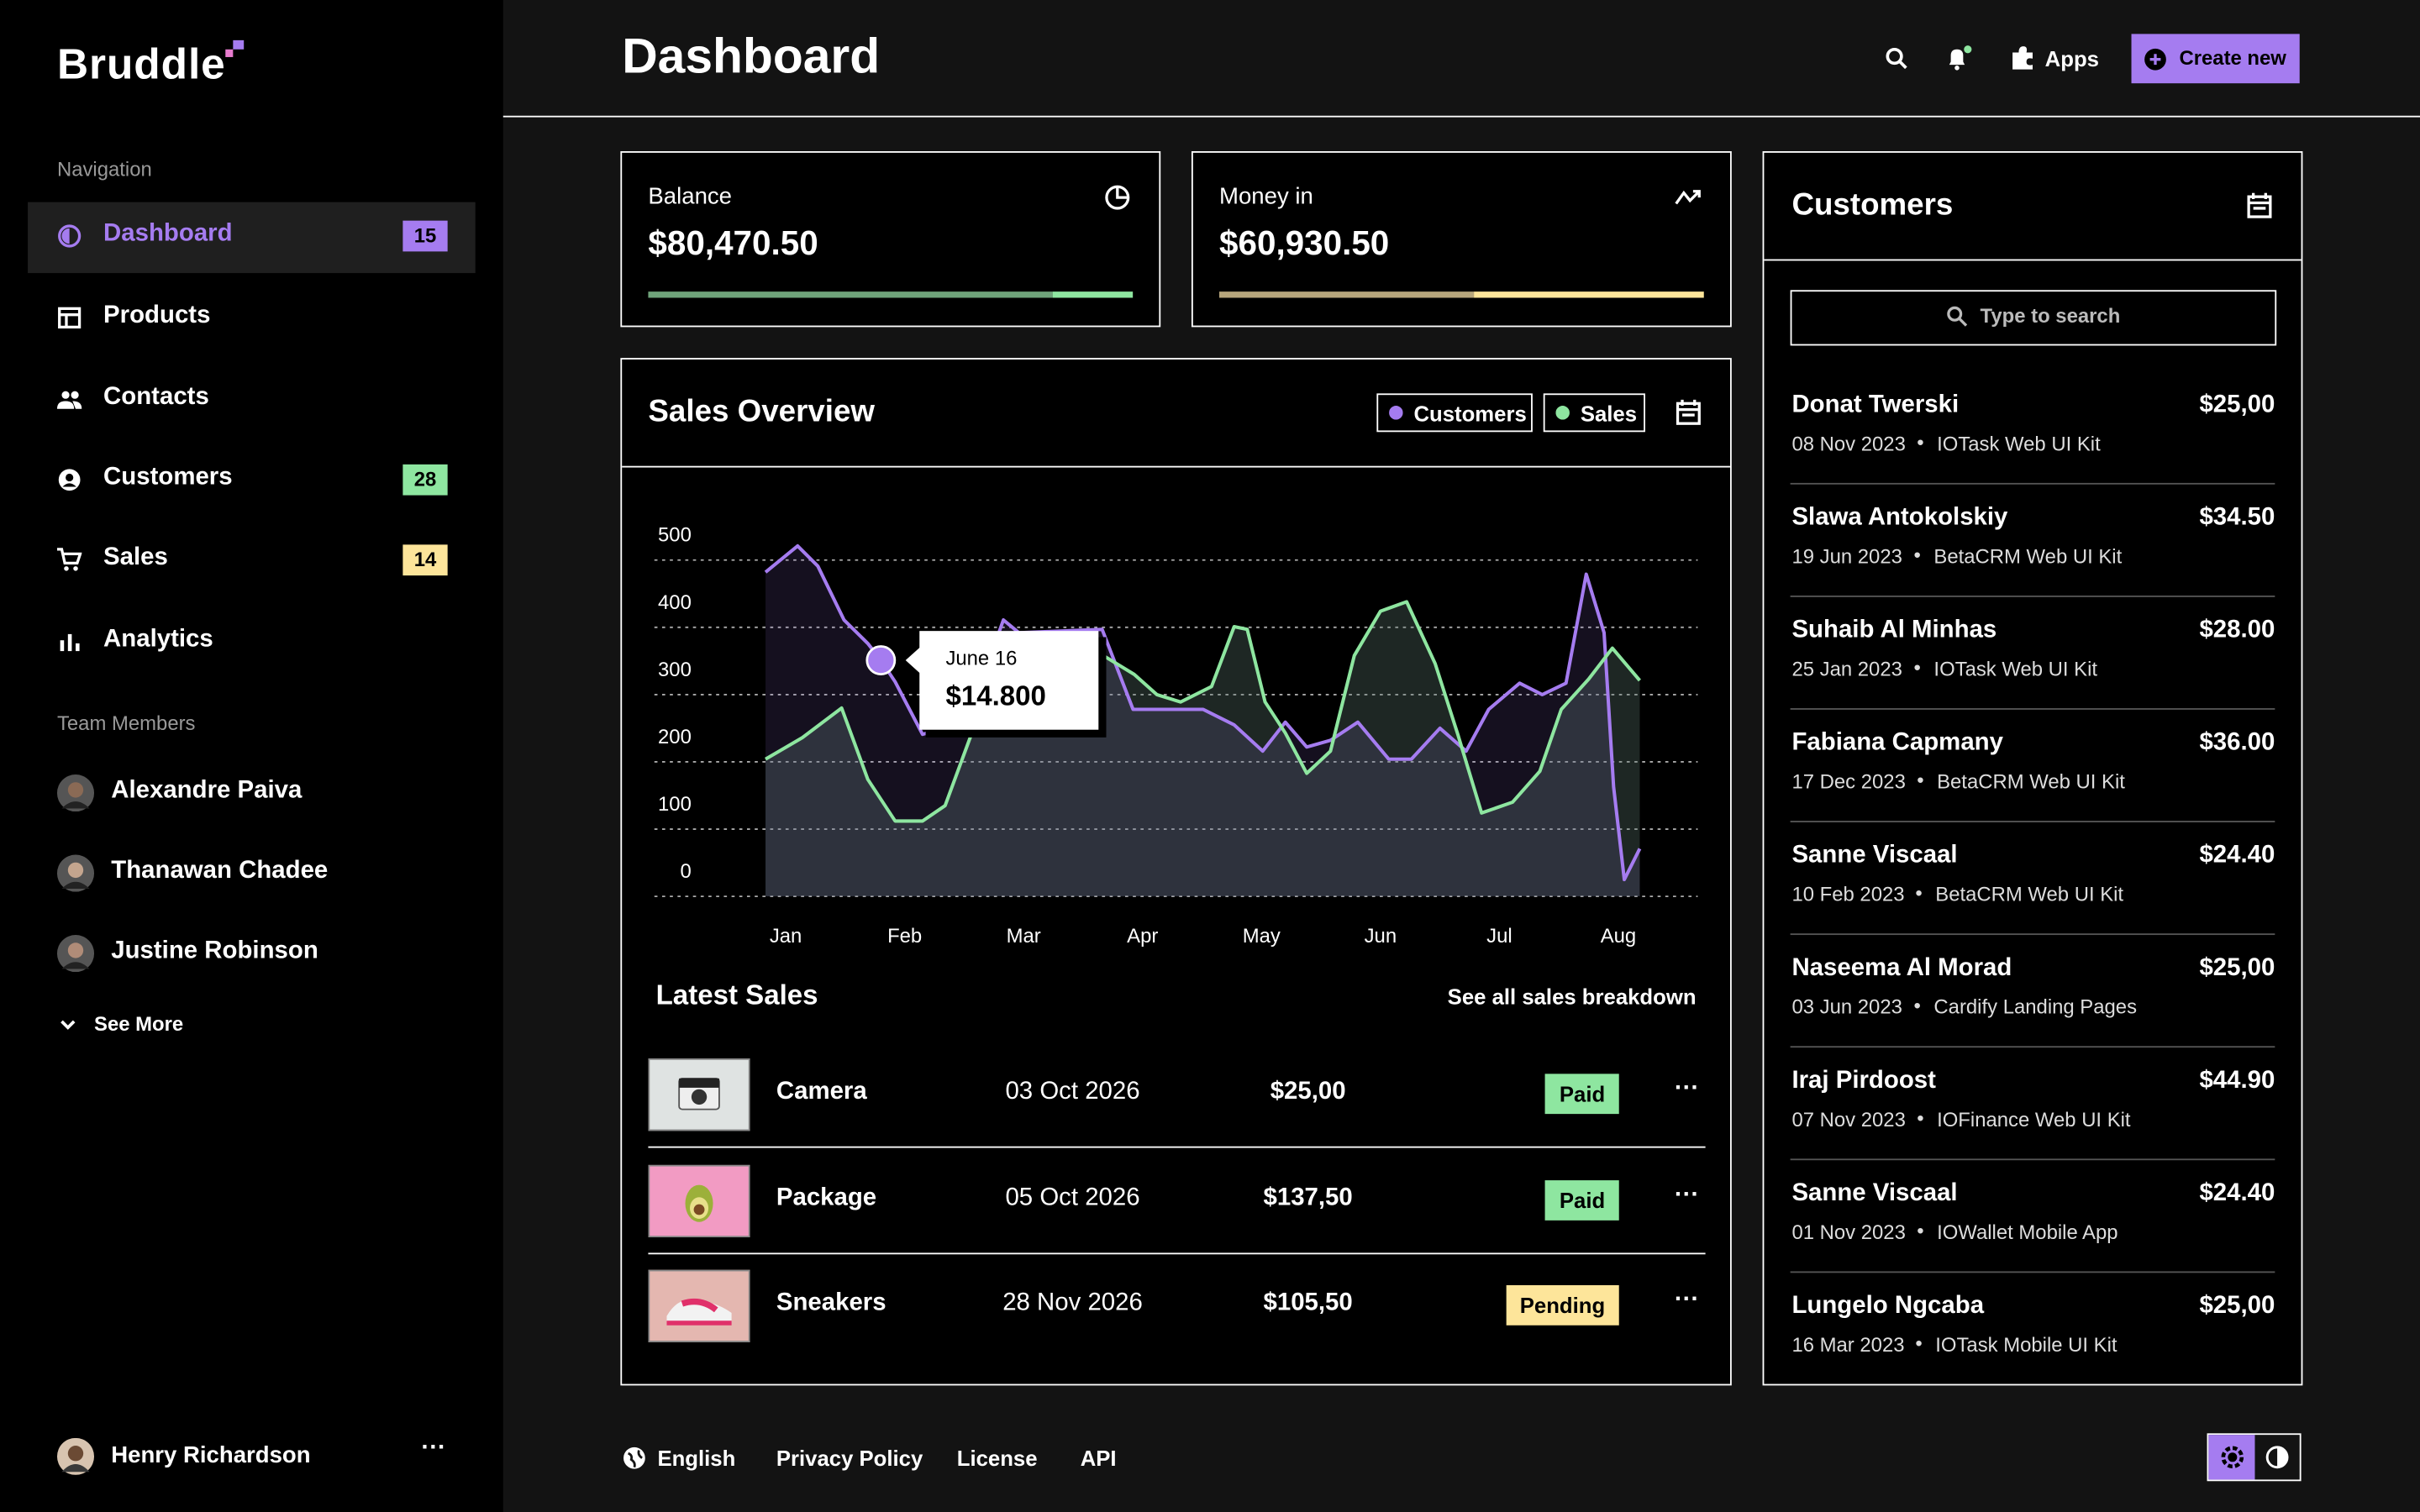 The width and height of the screenshot is (2420, 1512). What do you see at coordinates (675, 737) in the screenshot?
I see `y-tick-label: 200` at bounding box center [675, 737].